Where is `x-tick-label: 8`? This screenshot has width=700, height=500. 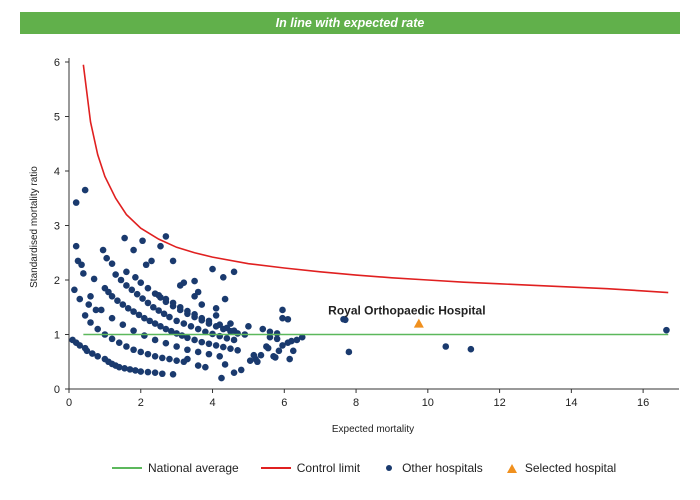 x-tick-label: 8 is located at coordinates (356, 403).